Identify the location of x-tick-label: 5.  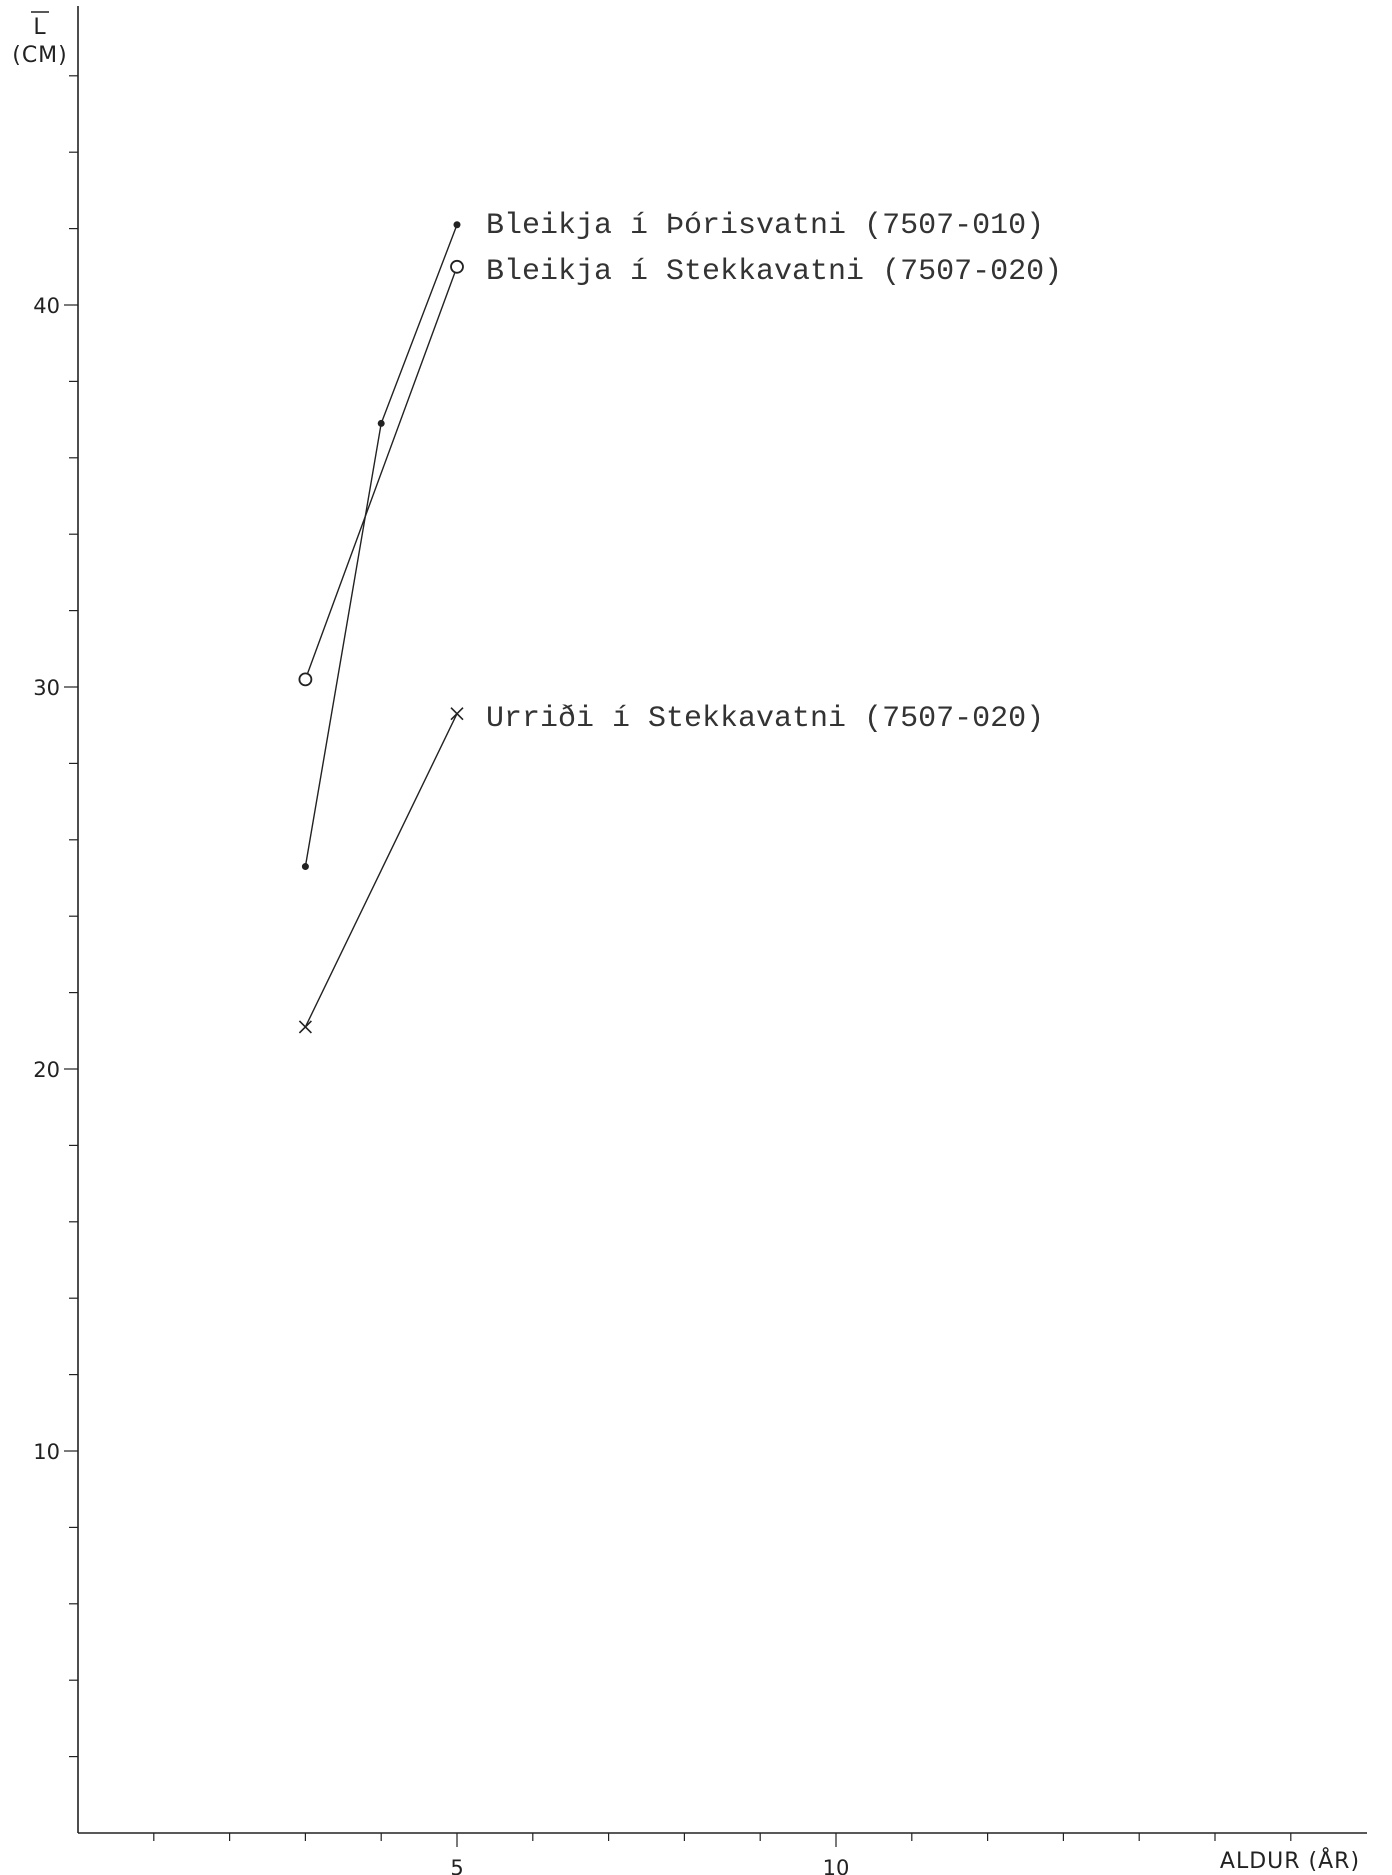
(456, 1865).